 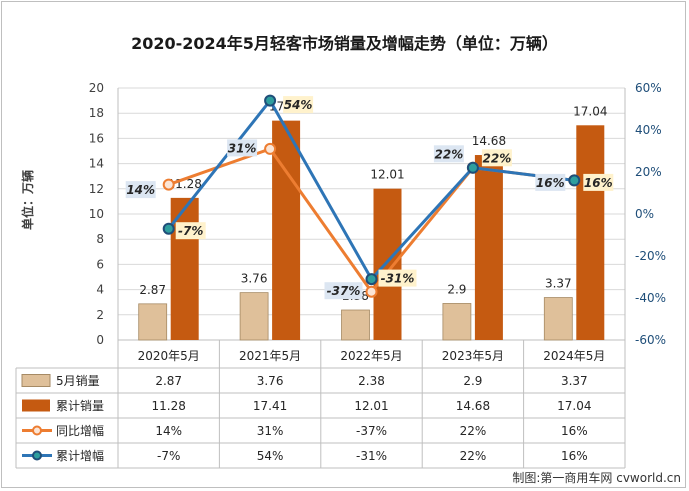 I want to click on bar-cumulative-label: 17.04, so click(x=590, y=111).